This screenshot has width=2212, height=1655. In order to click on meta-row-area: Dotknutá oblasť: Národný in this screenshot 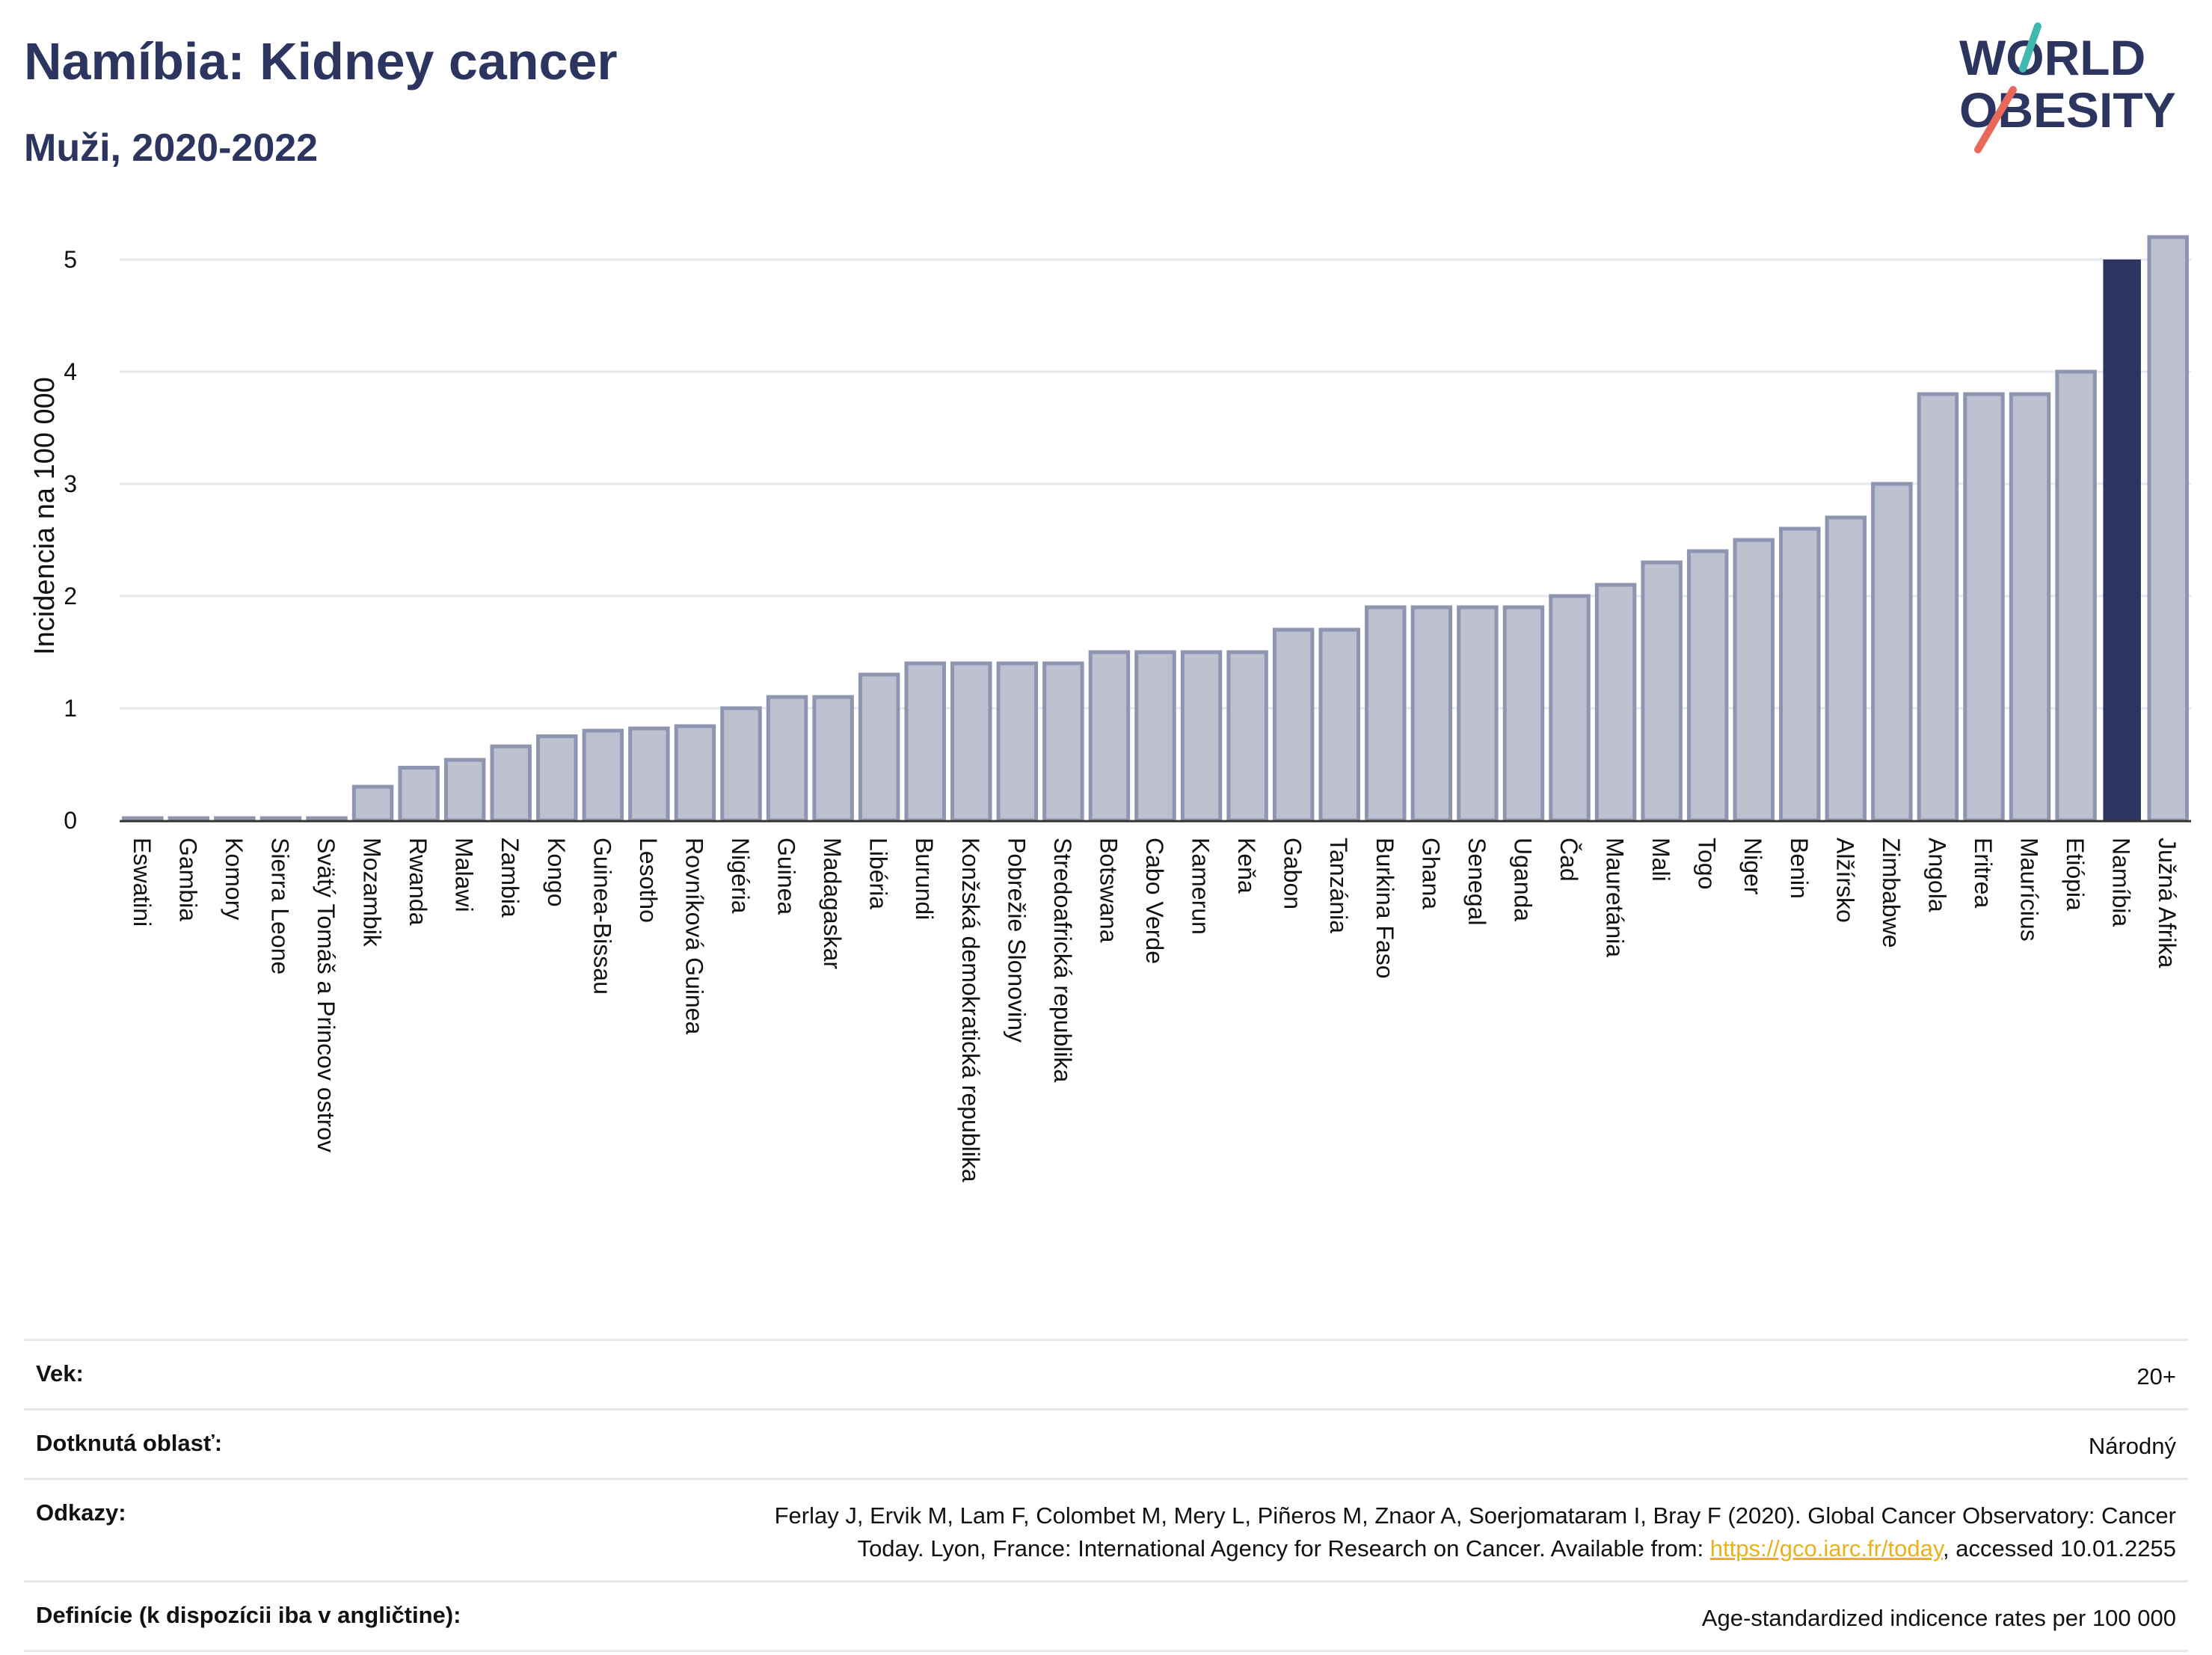, I will do `click(1106, 1443)`.